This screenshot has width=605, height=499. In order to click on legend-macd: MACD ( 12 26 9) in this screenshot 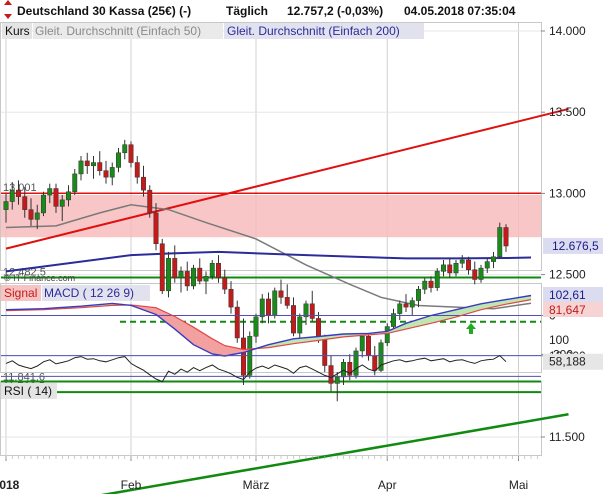, I will do `click(89, 293)`.